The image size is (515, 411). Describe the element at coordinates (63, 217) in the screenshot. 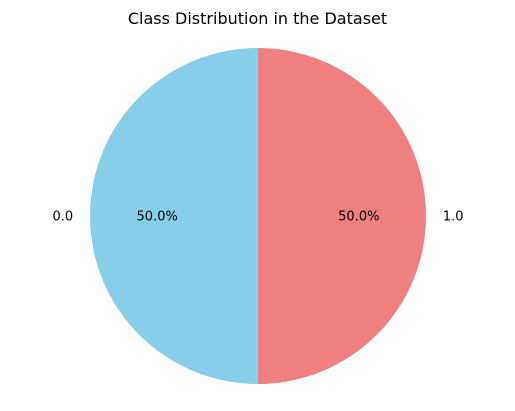

I see `slice-label-0-0: 0.0` at that location.